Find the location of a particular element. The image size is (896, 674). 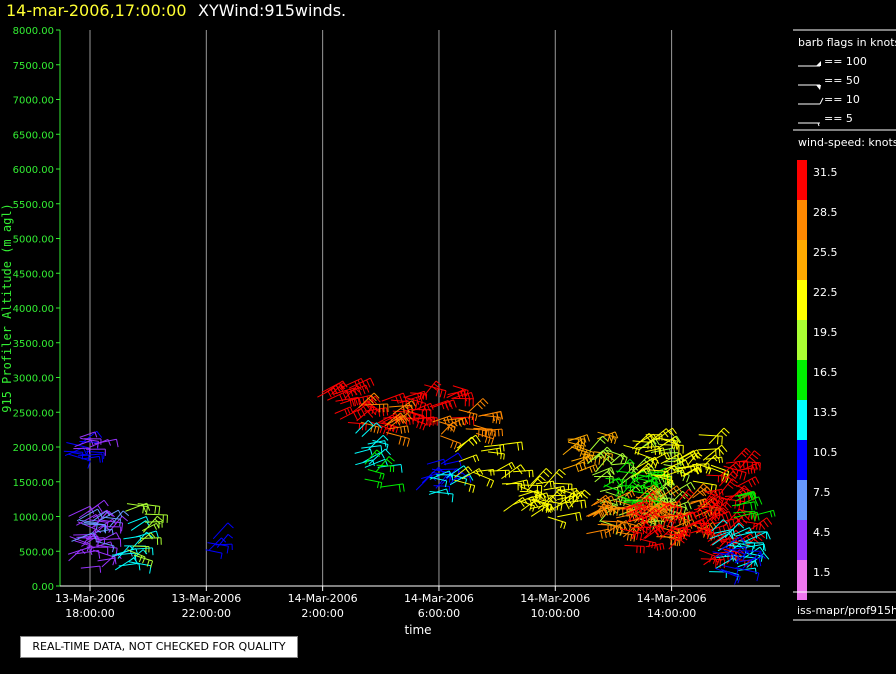

barb-legend-item: == 100 is located at coordinates (832, 61).